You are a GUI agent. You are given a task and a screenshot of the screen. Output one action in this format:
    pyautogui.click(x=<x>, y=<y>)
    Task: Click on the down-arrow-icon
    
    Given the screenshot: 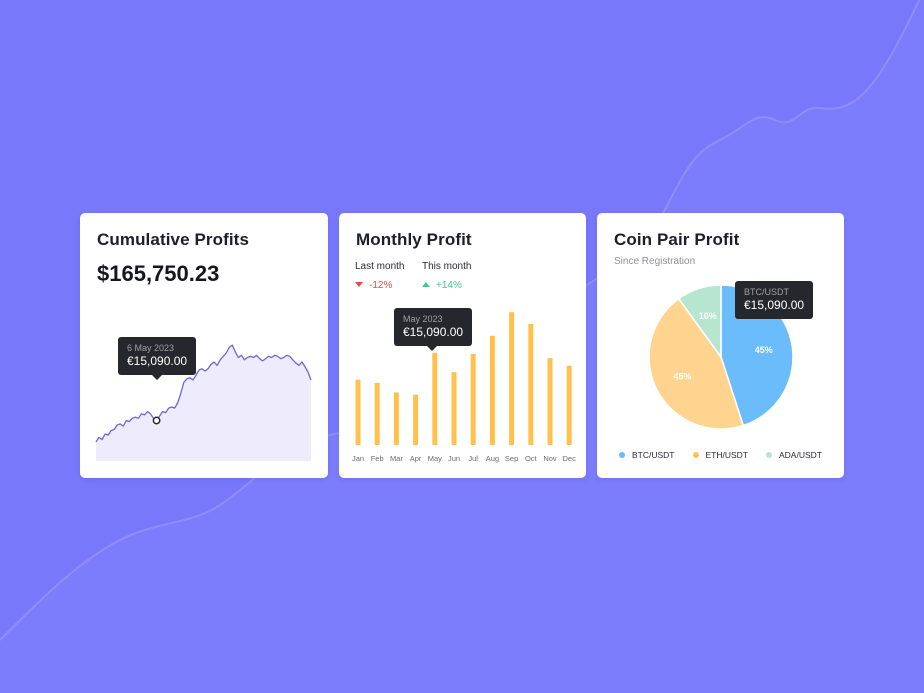 What is the action you would take?
    pyautogui.click(x=359, y=284)
    